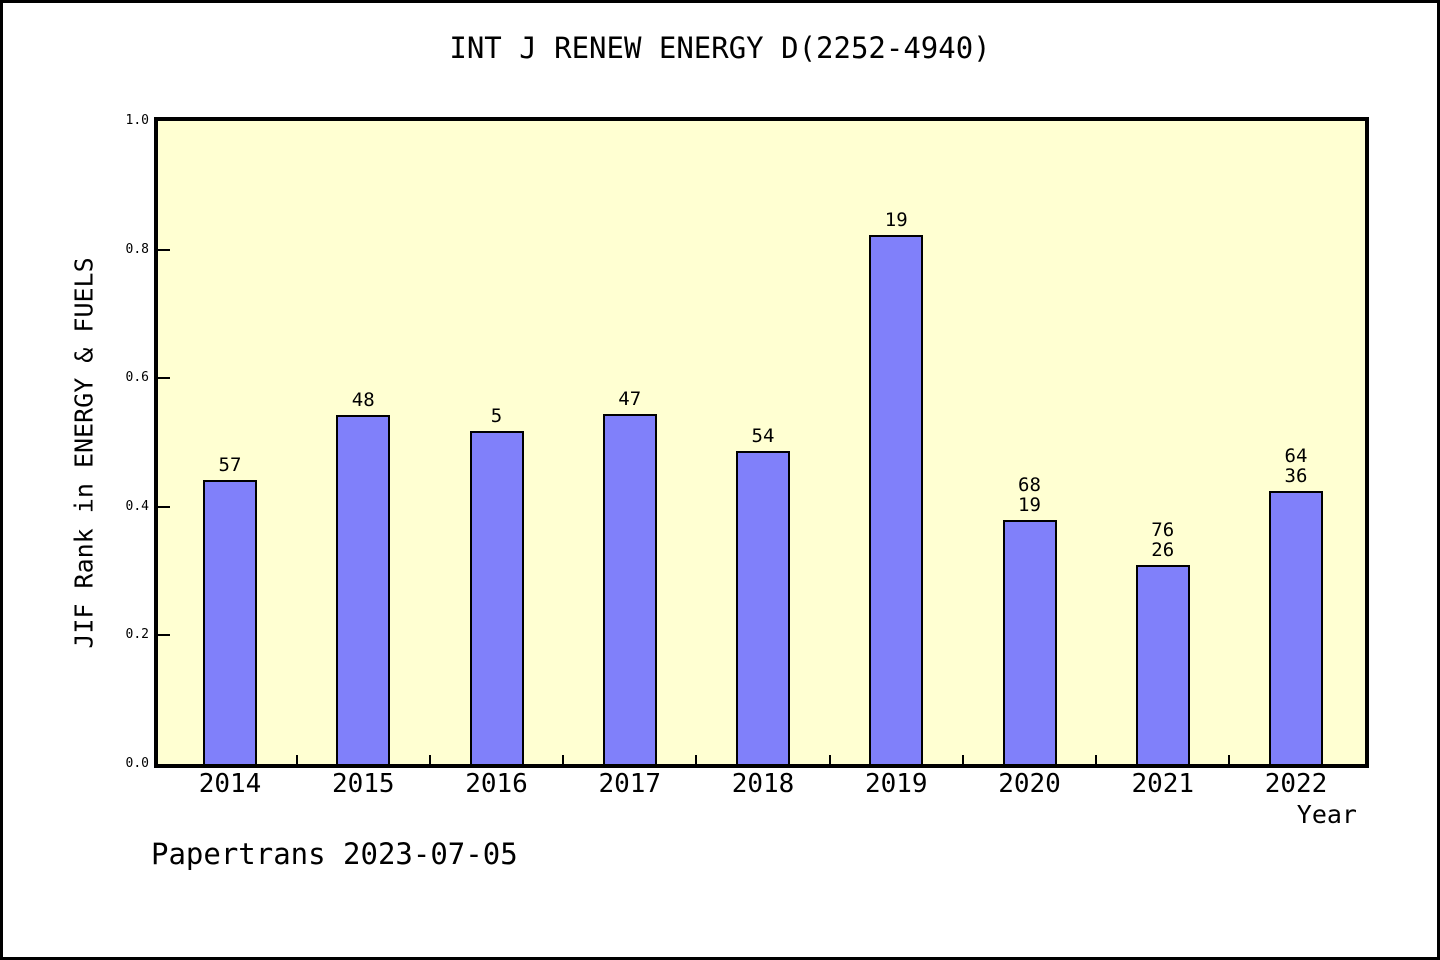 The width and height of the screenshot is (1440, 960). Describe the element at coordinates (137, 635) in the screenshot. I see `y-tick-label: 0.2` at that location.